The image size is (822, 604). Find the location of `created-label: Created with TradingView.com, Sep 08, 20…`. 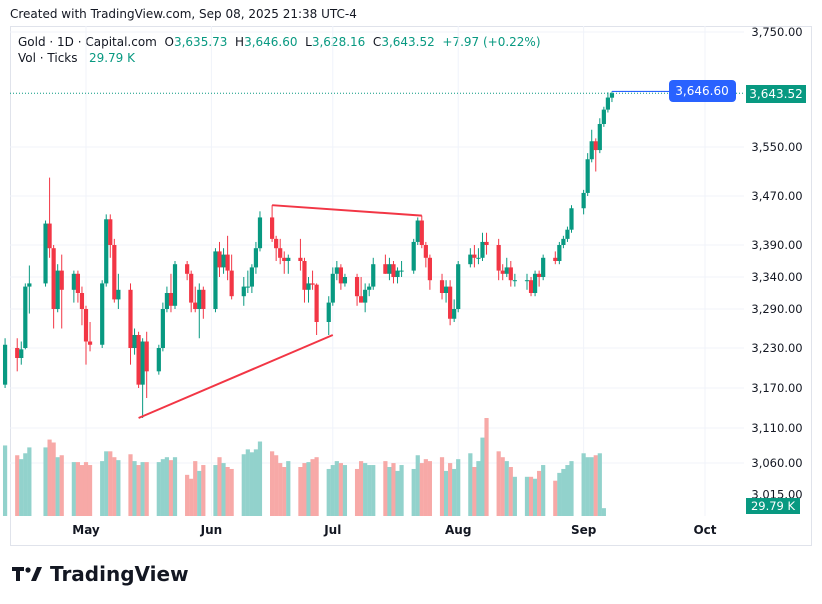

created-label: Created with TradingView.com, Sep 08, 20… is located at coordinates (183, 14).